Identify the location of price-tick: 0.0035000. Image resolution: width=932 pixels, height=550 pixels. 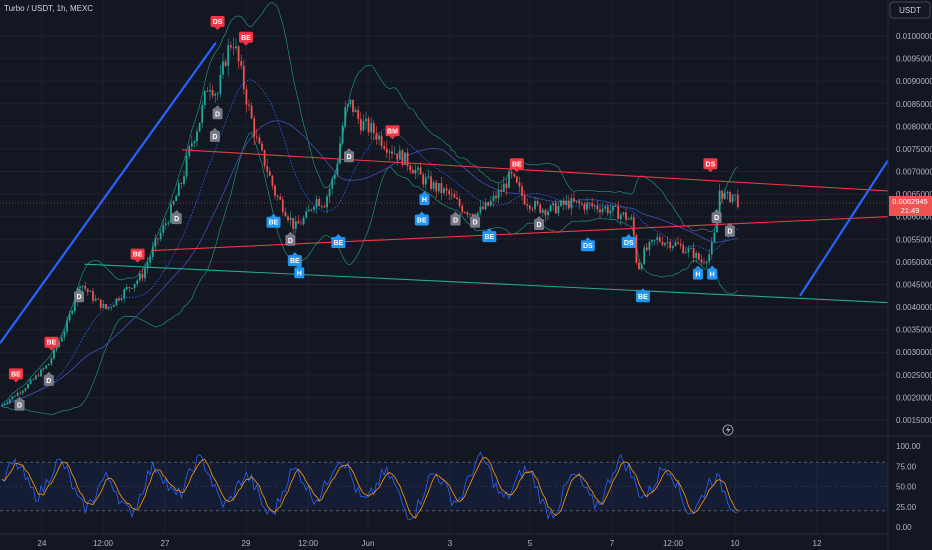
(914, 330).